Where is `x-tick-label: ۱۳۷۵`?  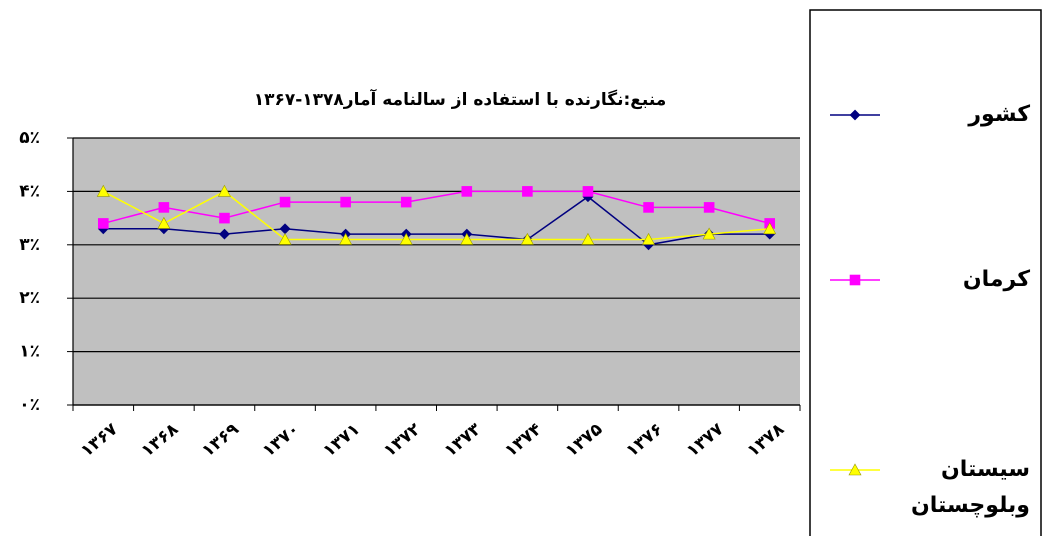 x-tick-label: ۱۳۷۵ is located at coordinates (584, 440).